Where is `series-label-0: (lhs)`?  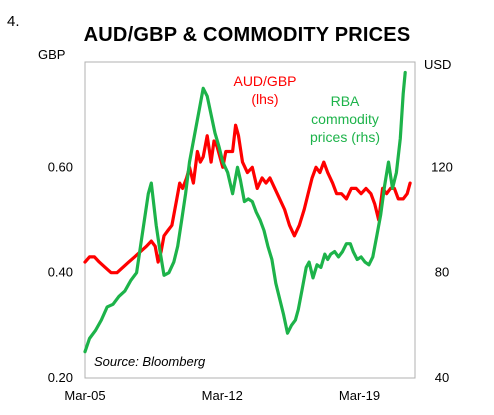
series-label-0: (lhs) is located at coordinates (264, 99).